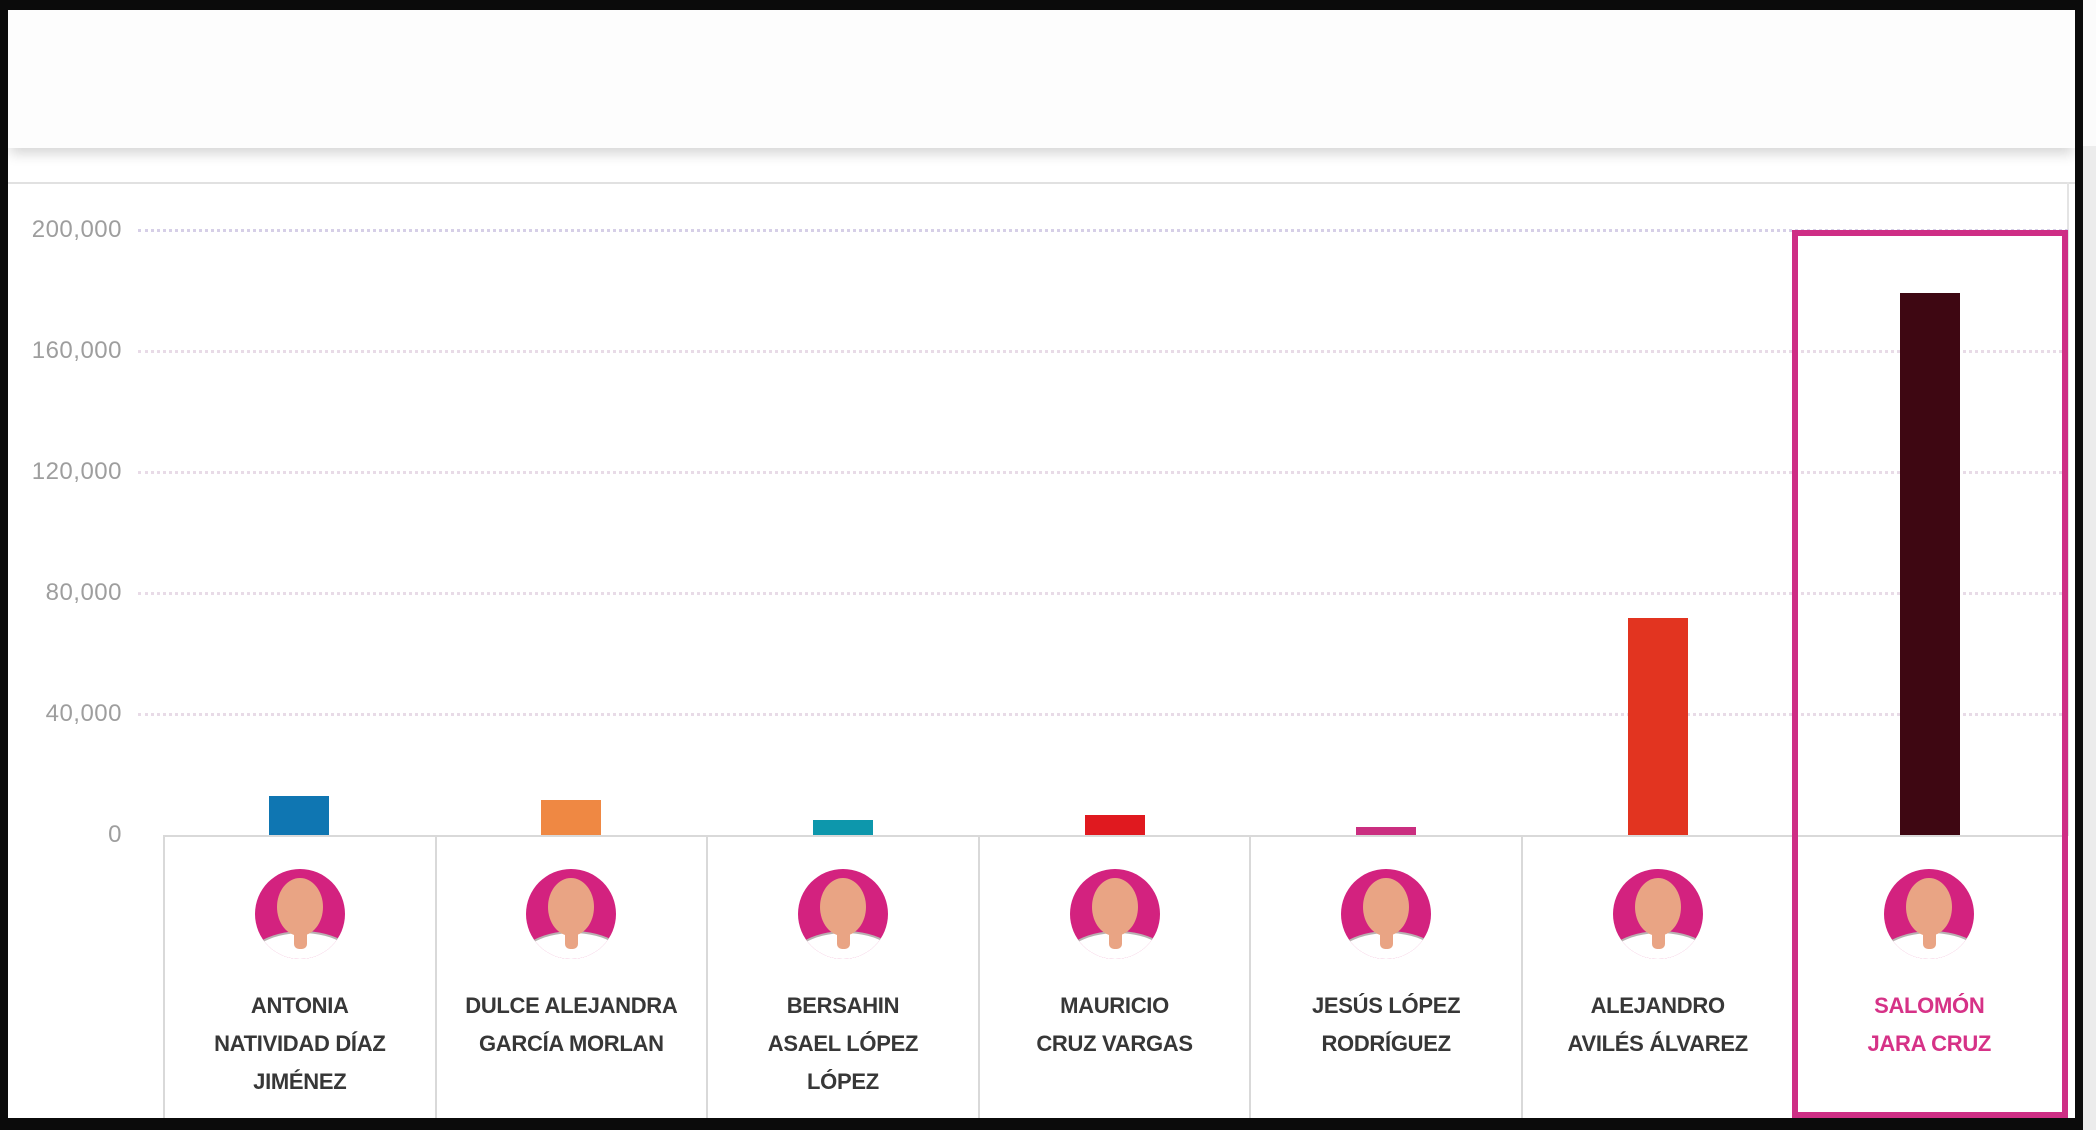 This screenshot has height=1130, width=2096. I want to click on candidate-column-1: ANTONIA NATIVIDAD DÍAZ JIMÉNEZ, so click(299, 977).